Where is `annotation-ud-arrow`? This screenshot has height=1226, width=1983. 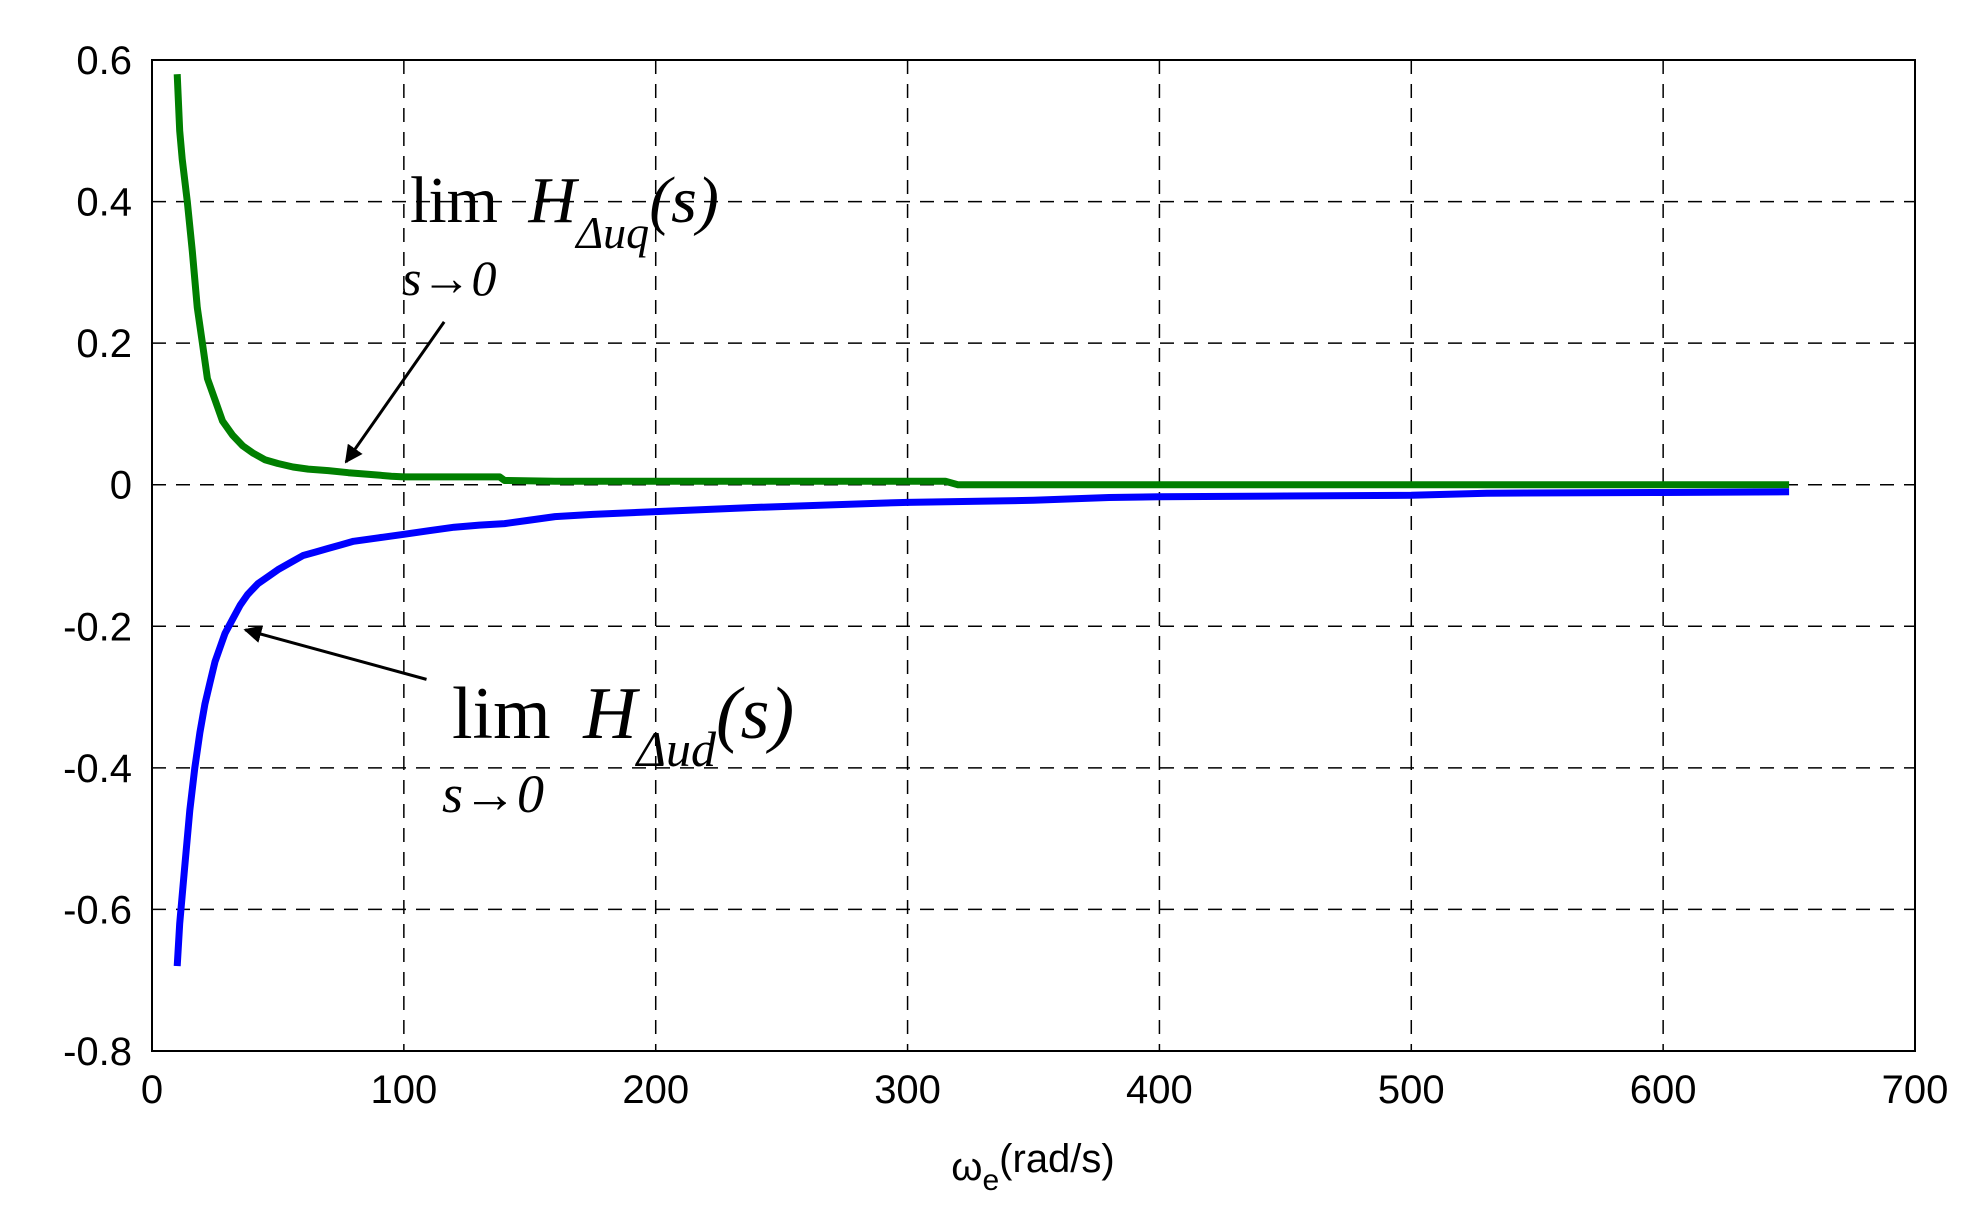
annotation-ud-arrow is located at coordinates (335, 653).